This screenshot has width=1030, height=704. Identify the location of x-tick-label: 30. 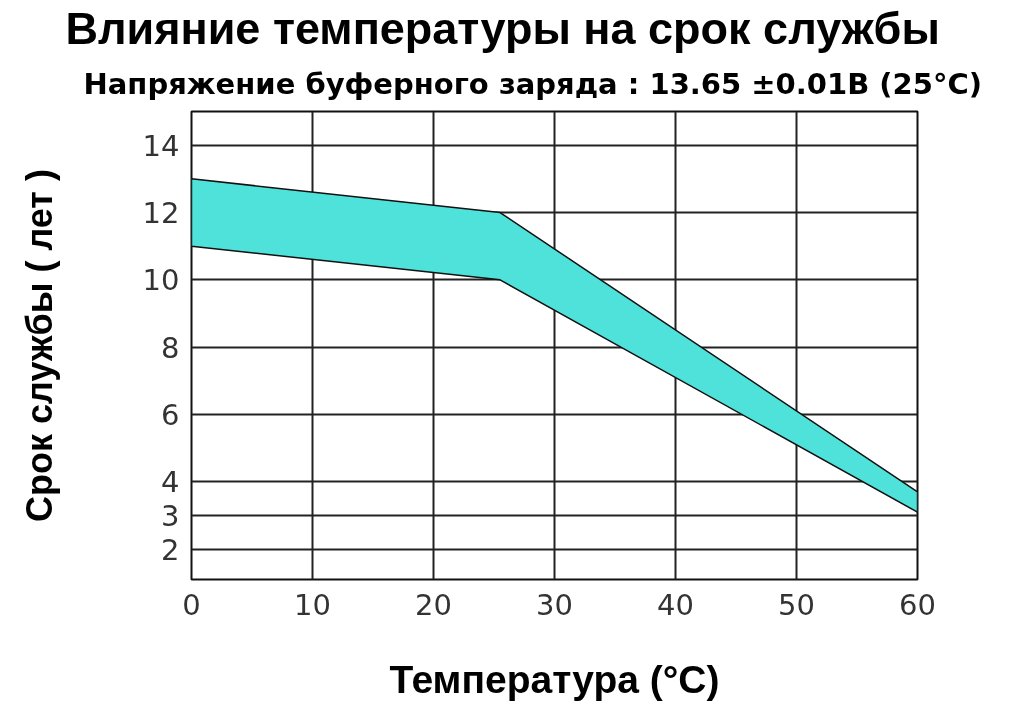
(554, 604).